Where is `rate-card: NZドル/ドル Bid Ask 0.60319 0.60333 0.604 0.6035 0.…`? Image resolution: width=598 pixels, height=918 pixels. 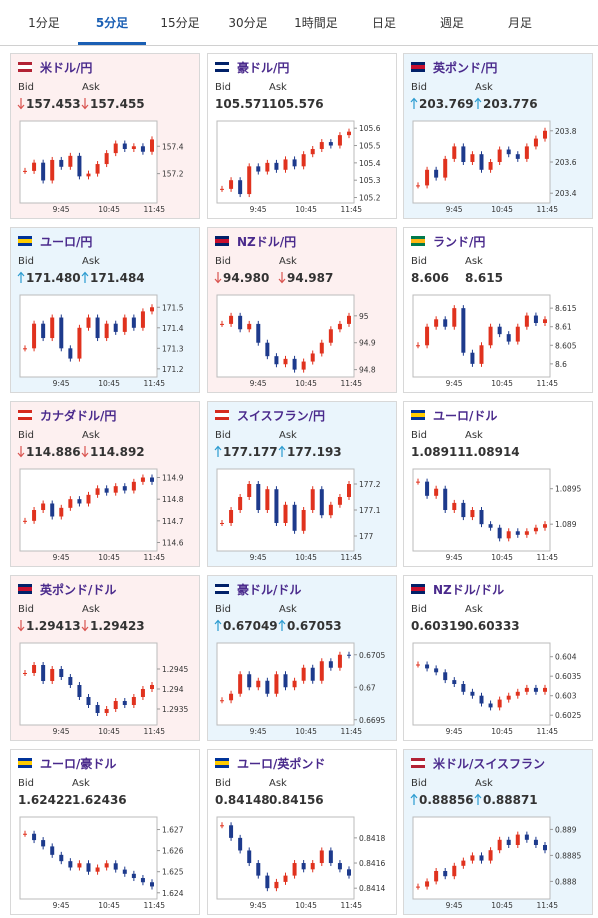
rate-card: NZドル/ドル Bid Ask 0.60319 0.60333 0.604 0.6035 0.… is located at coordinates (498, 658).